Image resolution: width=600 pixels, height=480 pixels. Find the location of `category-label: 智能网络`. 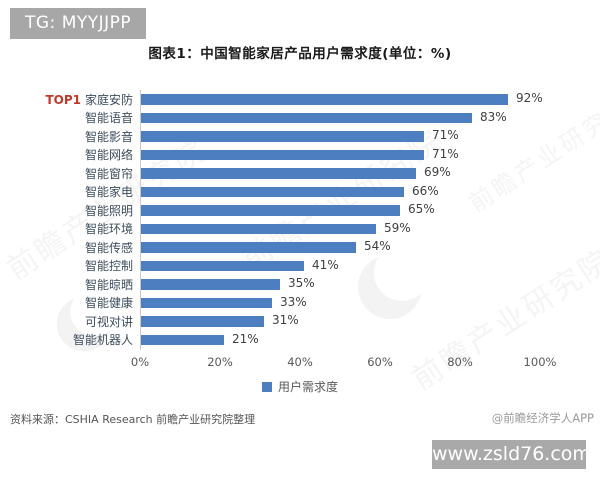

category-label: 智能网络 is located at coordinates (108, 155).